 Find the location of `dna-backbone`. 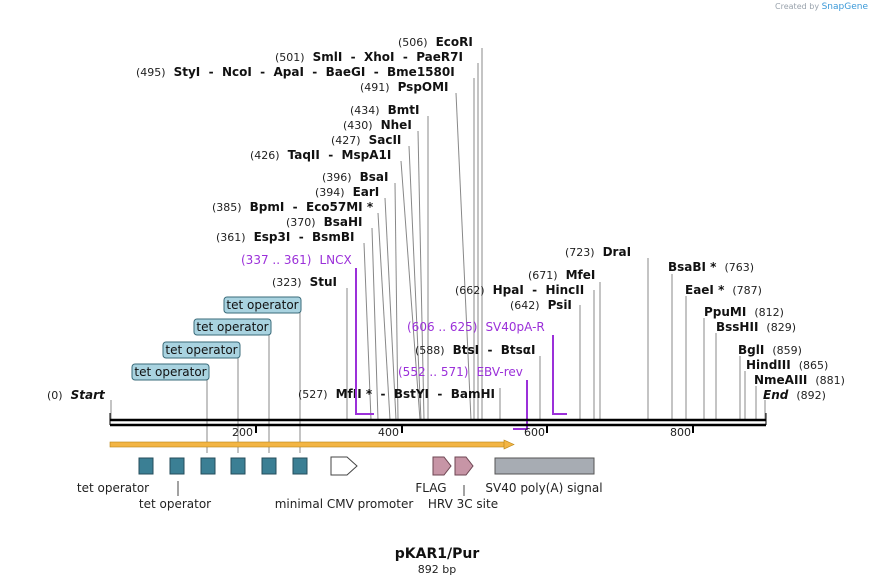

dna-backbone is located at coordinates (438, 420).